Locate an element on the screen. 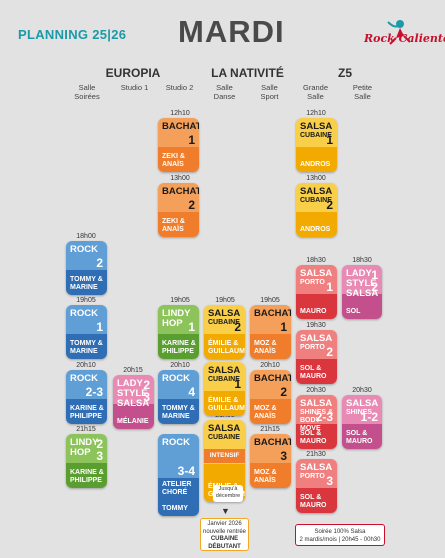 The image size is (445, 558). time-label: 18h00 is located at coordinates (86, 236).